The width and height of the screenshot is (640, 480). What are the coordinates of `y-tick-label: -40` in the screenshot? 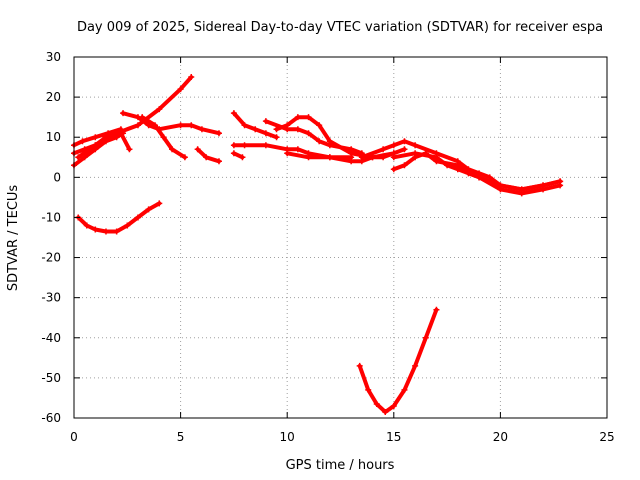 It's located at (51, 338).